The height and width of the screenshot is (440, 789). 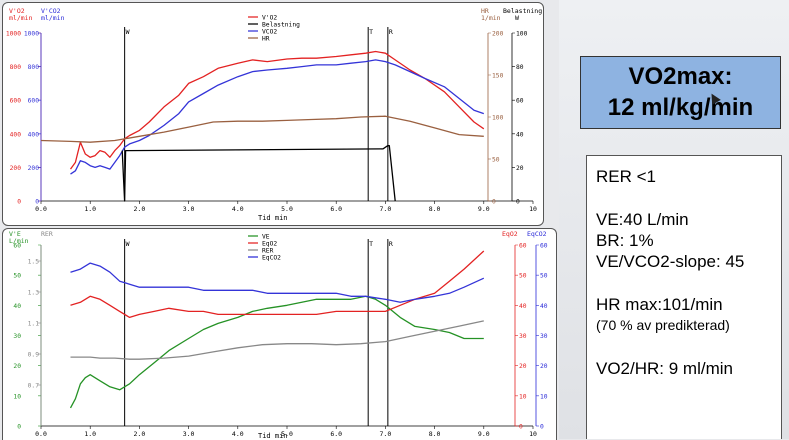 I want to click on series-line-hr, so click(x=262, y=129).